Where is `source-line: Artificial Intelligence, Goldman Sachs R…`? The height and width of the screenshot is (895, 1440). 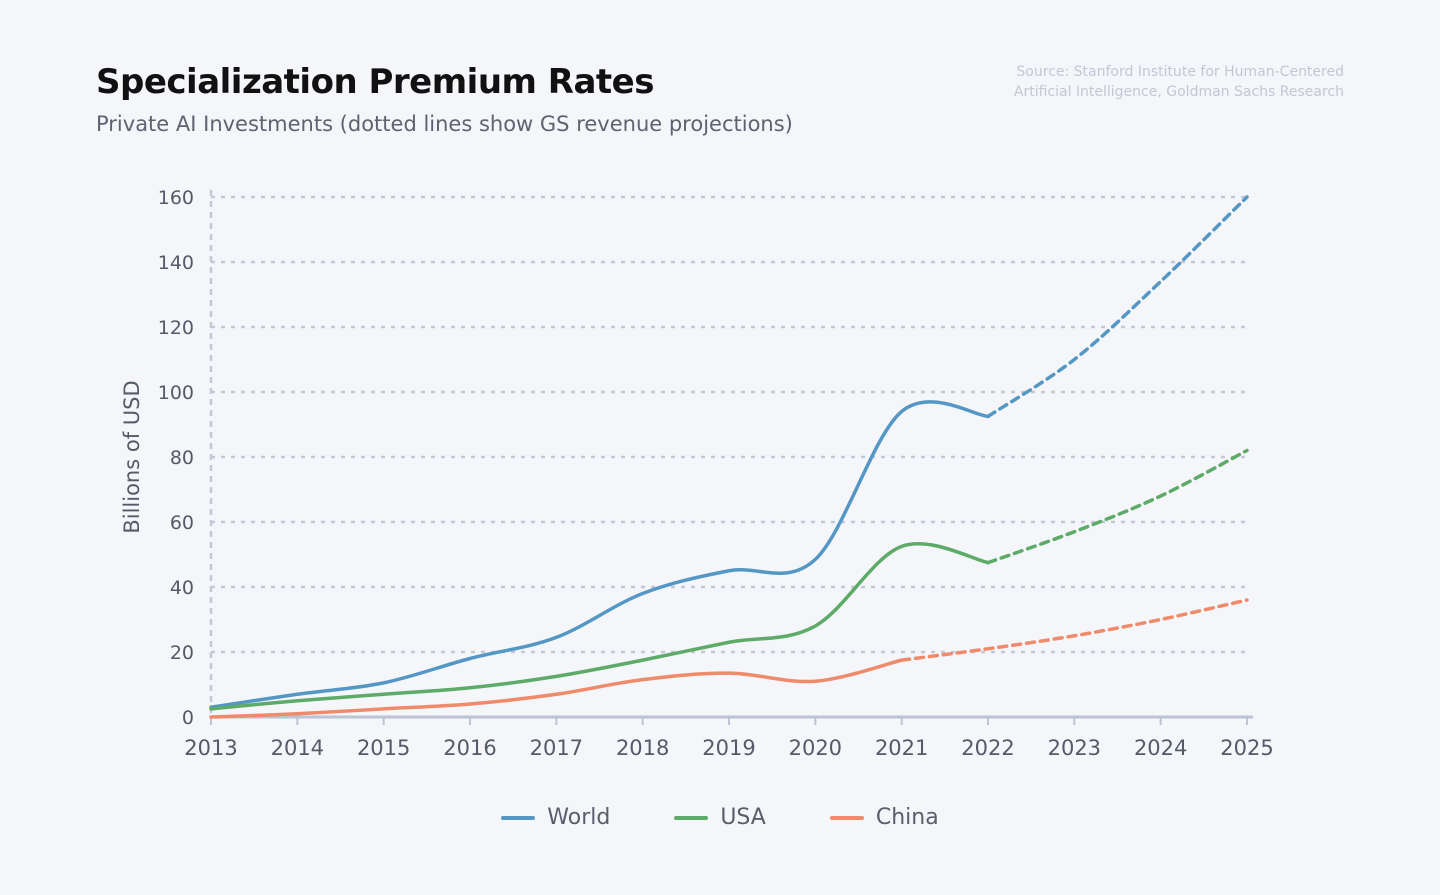 source-line: Artificial Intelligence, Goldman Sachs R… is located at coordinates (1178, 92).